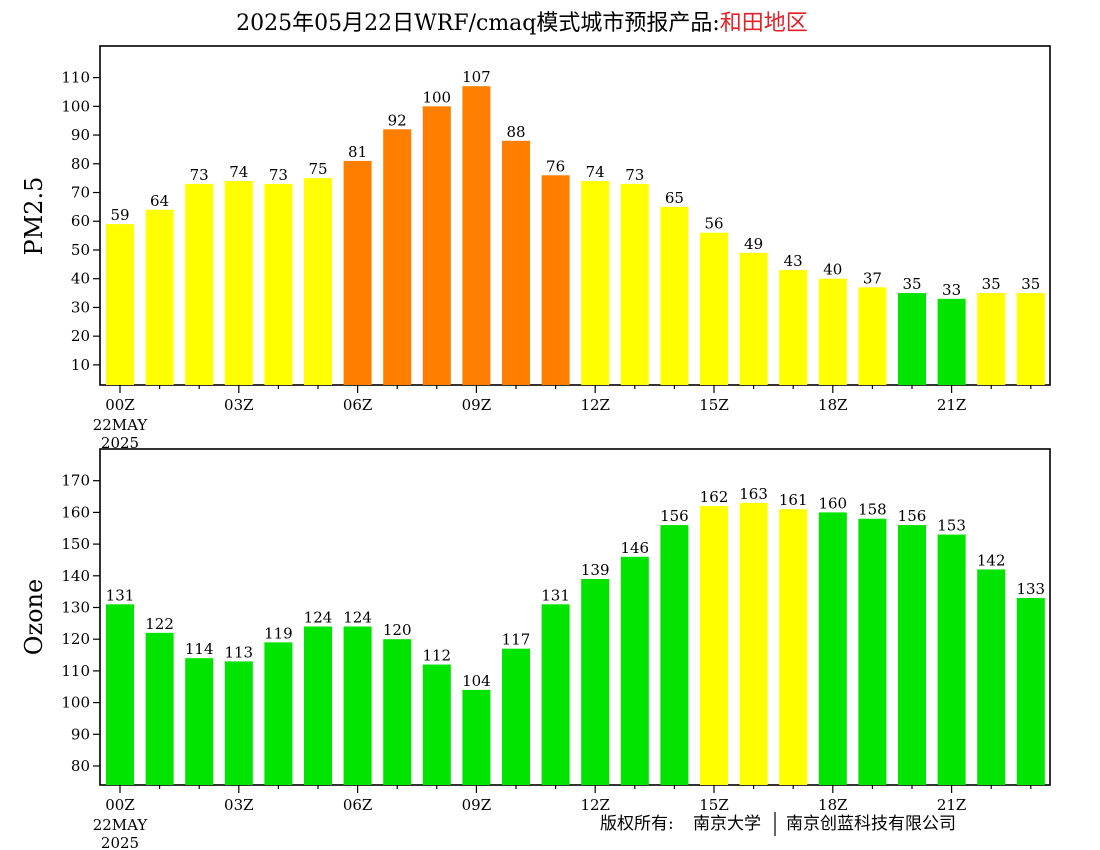 The image size is (1100, 850). I want to click on ozone-x-tick-label: 15Z, so click(714, 805).